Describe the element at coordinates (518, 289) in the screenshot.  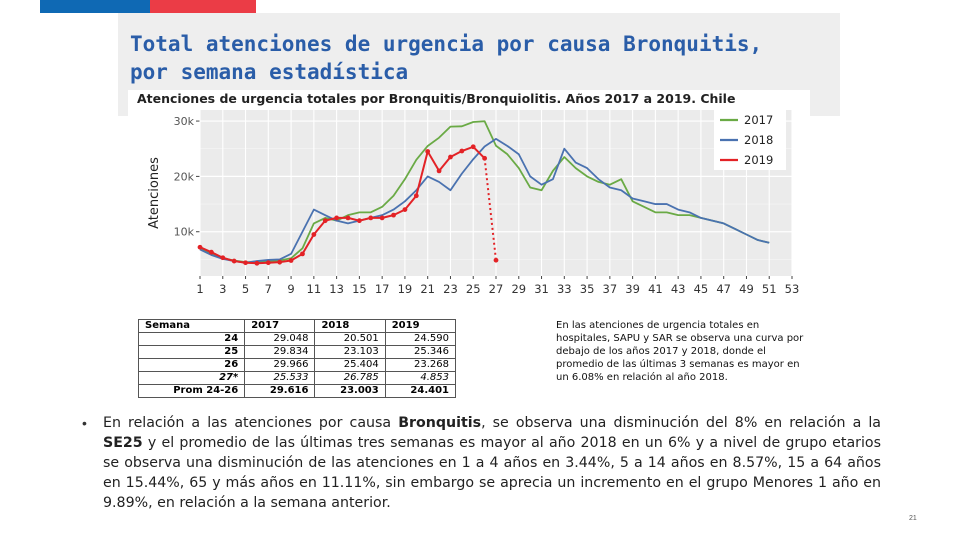
I see `x-tick-label: 29` at that location.